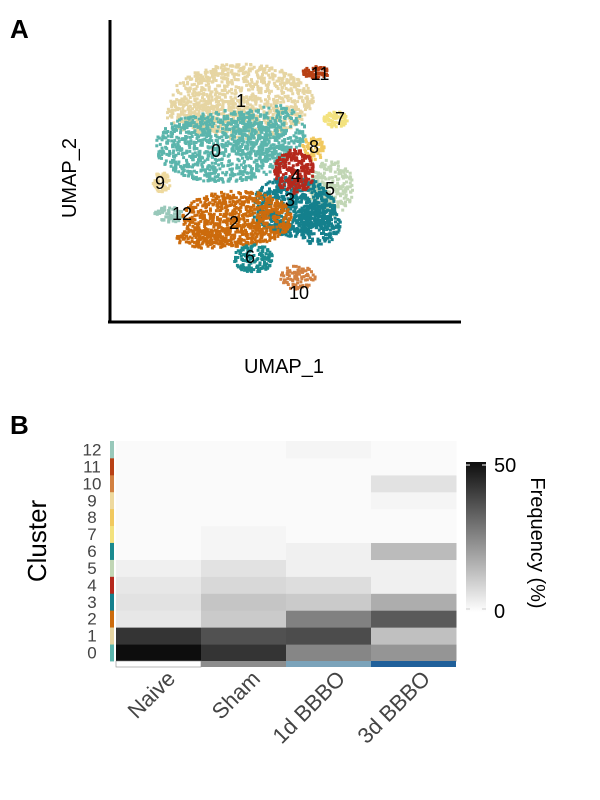 The width and height of the screenshot is (600, 800). Describe the element at coordinates (476, 537) in the screenshot. I see `colorbar` at that location.